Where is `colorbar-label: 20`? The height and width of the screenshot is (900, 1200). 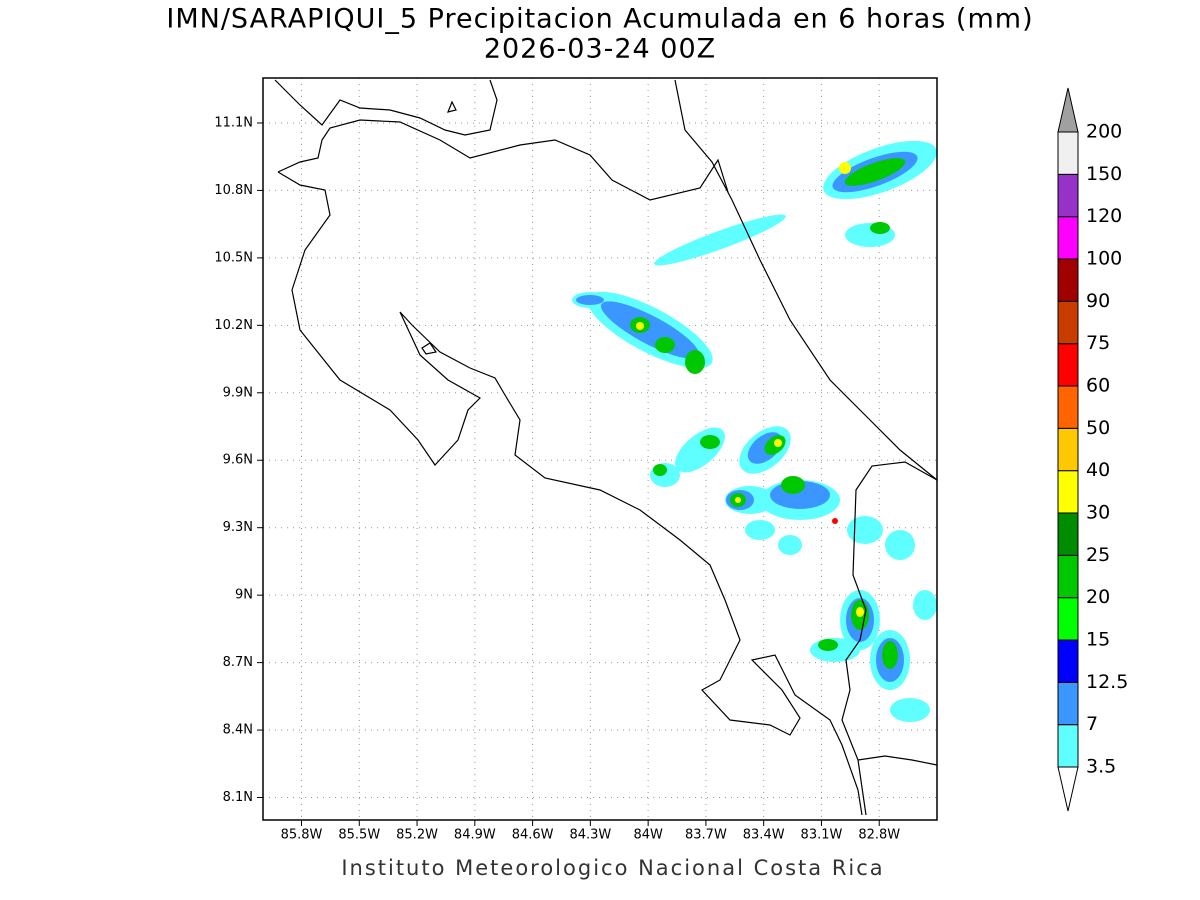
colorbar-label: 20 is located at coordinates (1098, 597).